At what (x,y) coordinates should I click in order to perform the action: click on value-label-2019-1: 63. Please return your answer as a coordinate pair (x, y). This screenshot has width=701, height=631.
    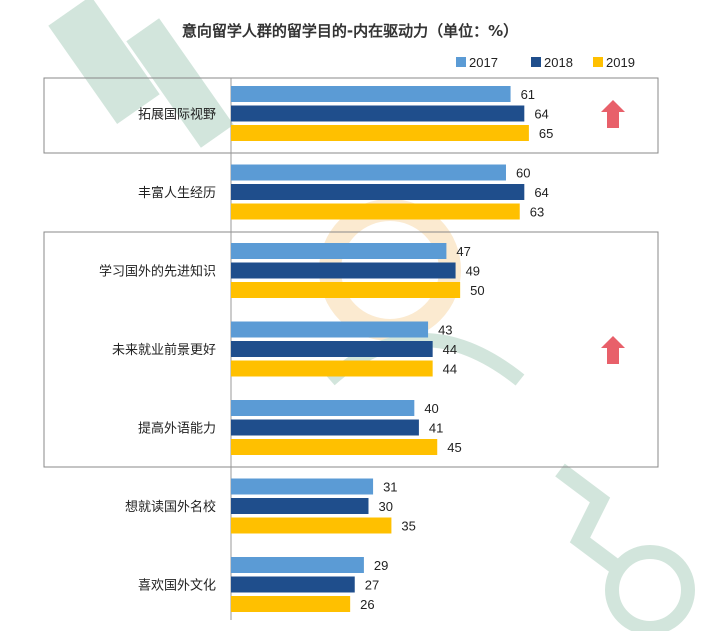
    Looking at the image, I should click on (537, 212).